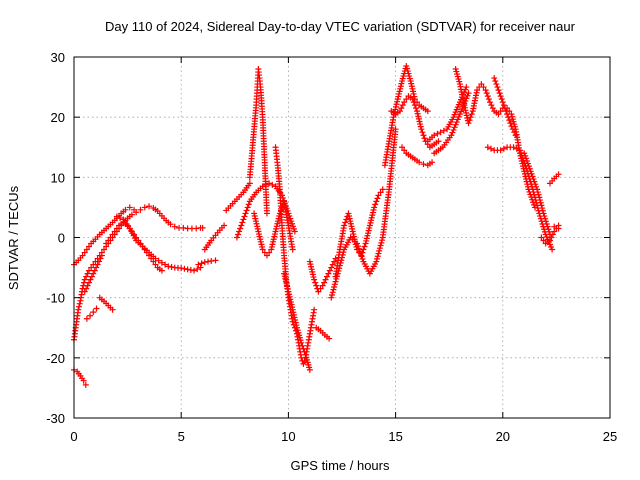 This screenshot has width=640, height=480. I want to click on series-track-v, so click(415, 122).